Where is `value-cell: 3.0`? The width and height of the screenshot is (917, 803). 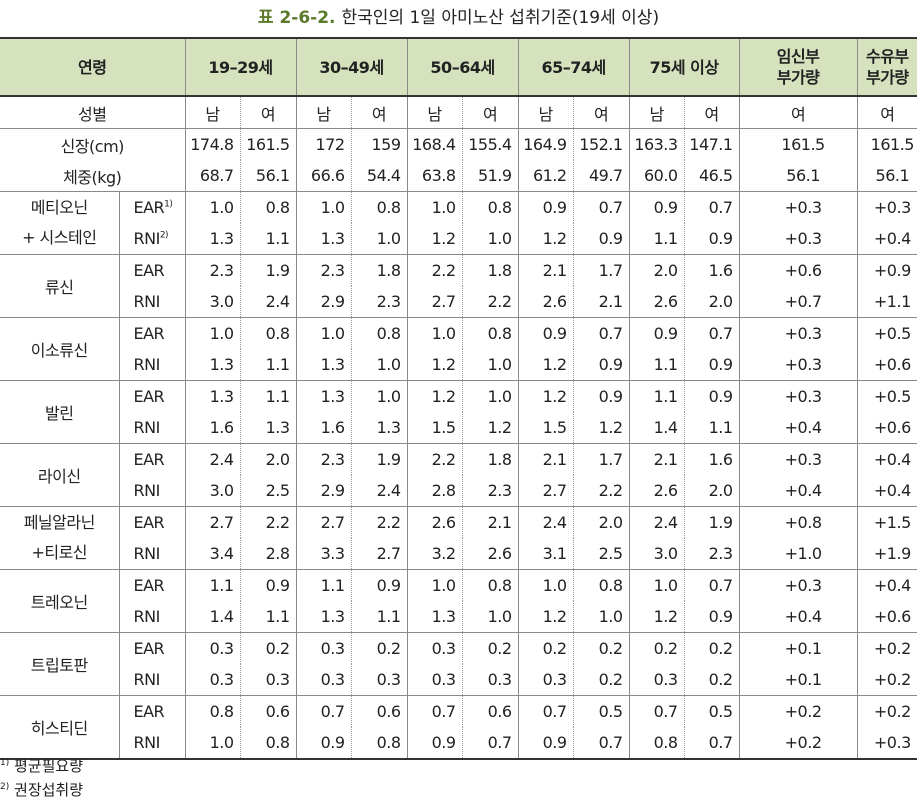
value-cell: 3.0 is located at coordinates (656, 554).